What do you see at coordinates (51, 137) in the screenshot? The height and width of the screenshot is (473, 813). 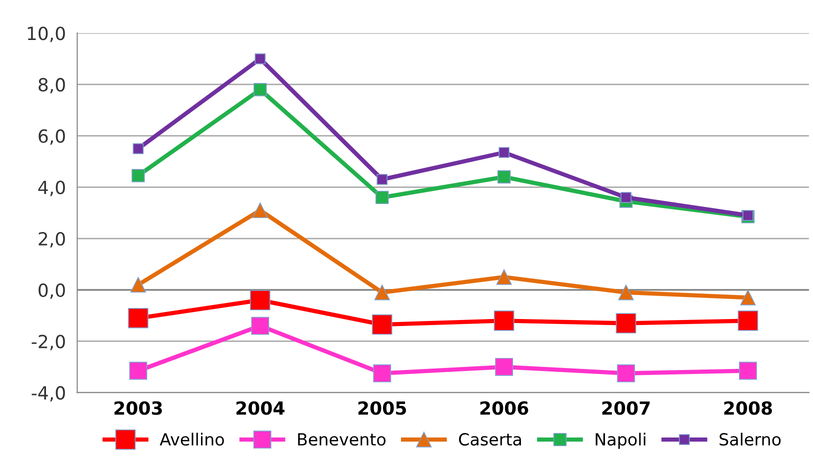 I see `y-tick-label: 6,0` at bounding box center [51, 137].